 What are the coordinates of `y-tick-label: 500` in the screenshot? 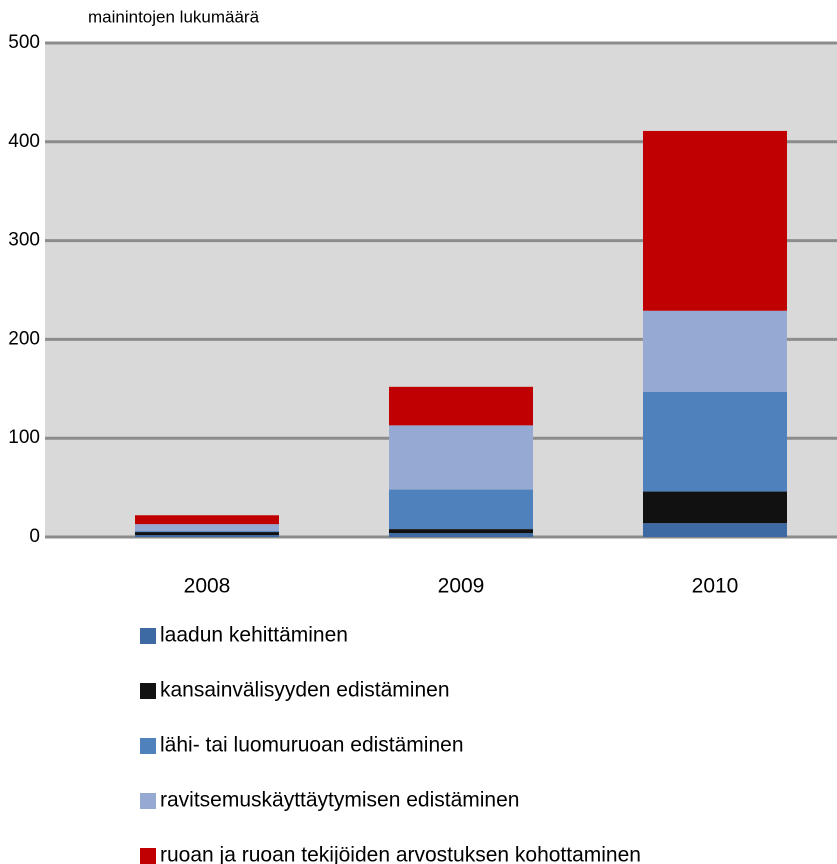 It's located at (24, 42).